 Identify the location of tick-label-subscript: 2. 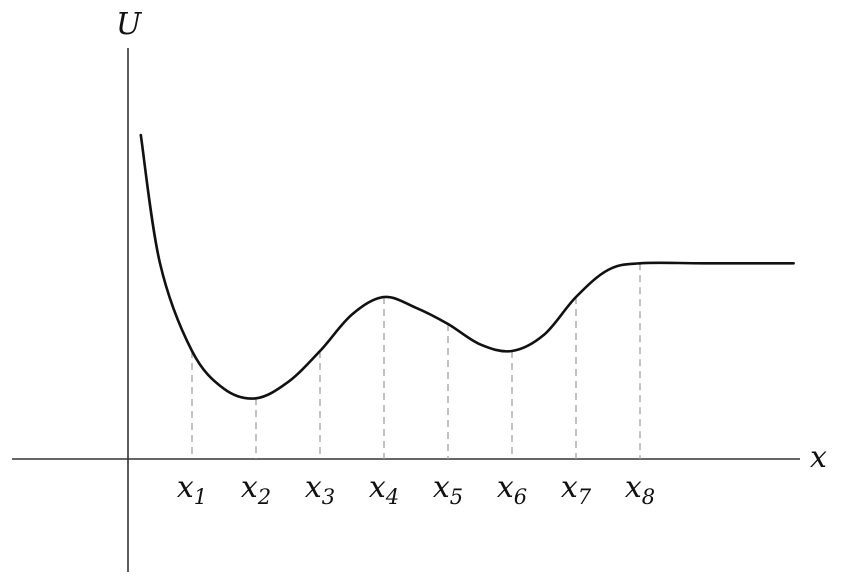
(264, 497).